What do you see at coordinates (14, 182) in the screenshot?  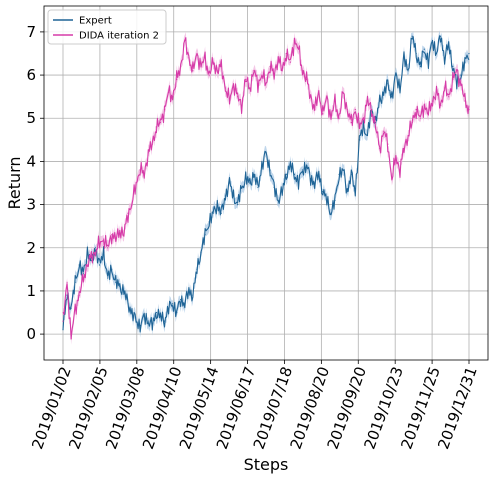 I see `y-axis-title: Return` at bounding box center [14, 182].